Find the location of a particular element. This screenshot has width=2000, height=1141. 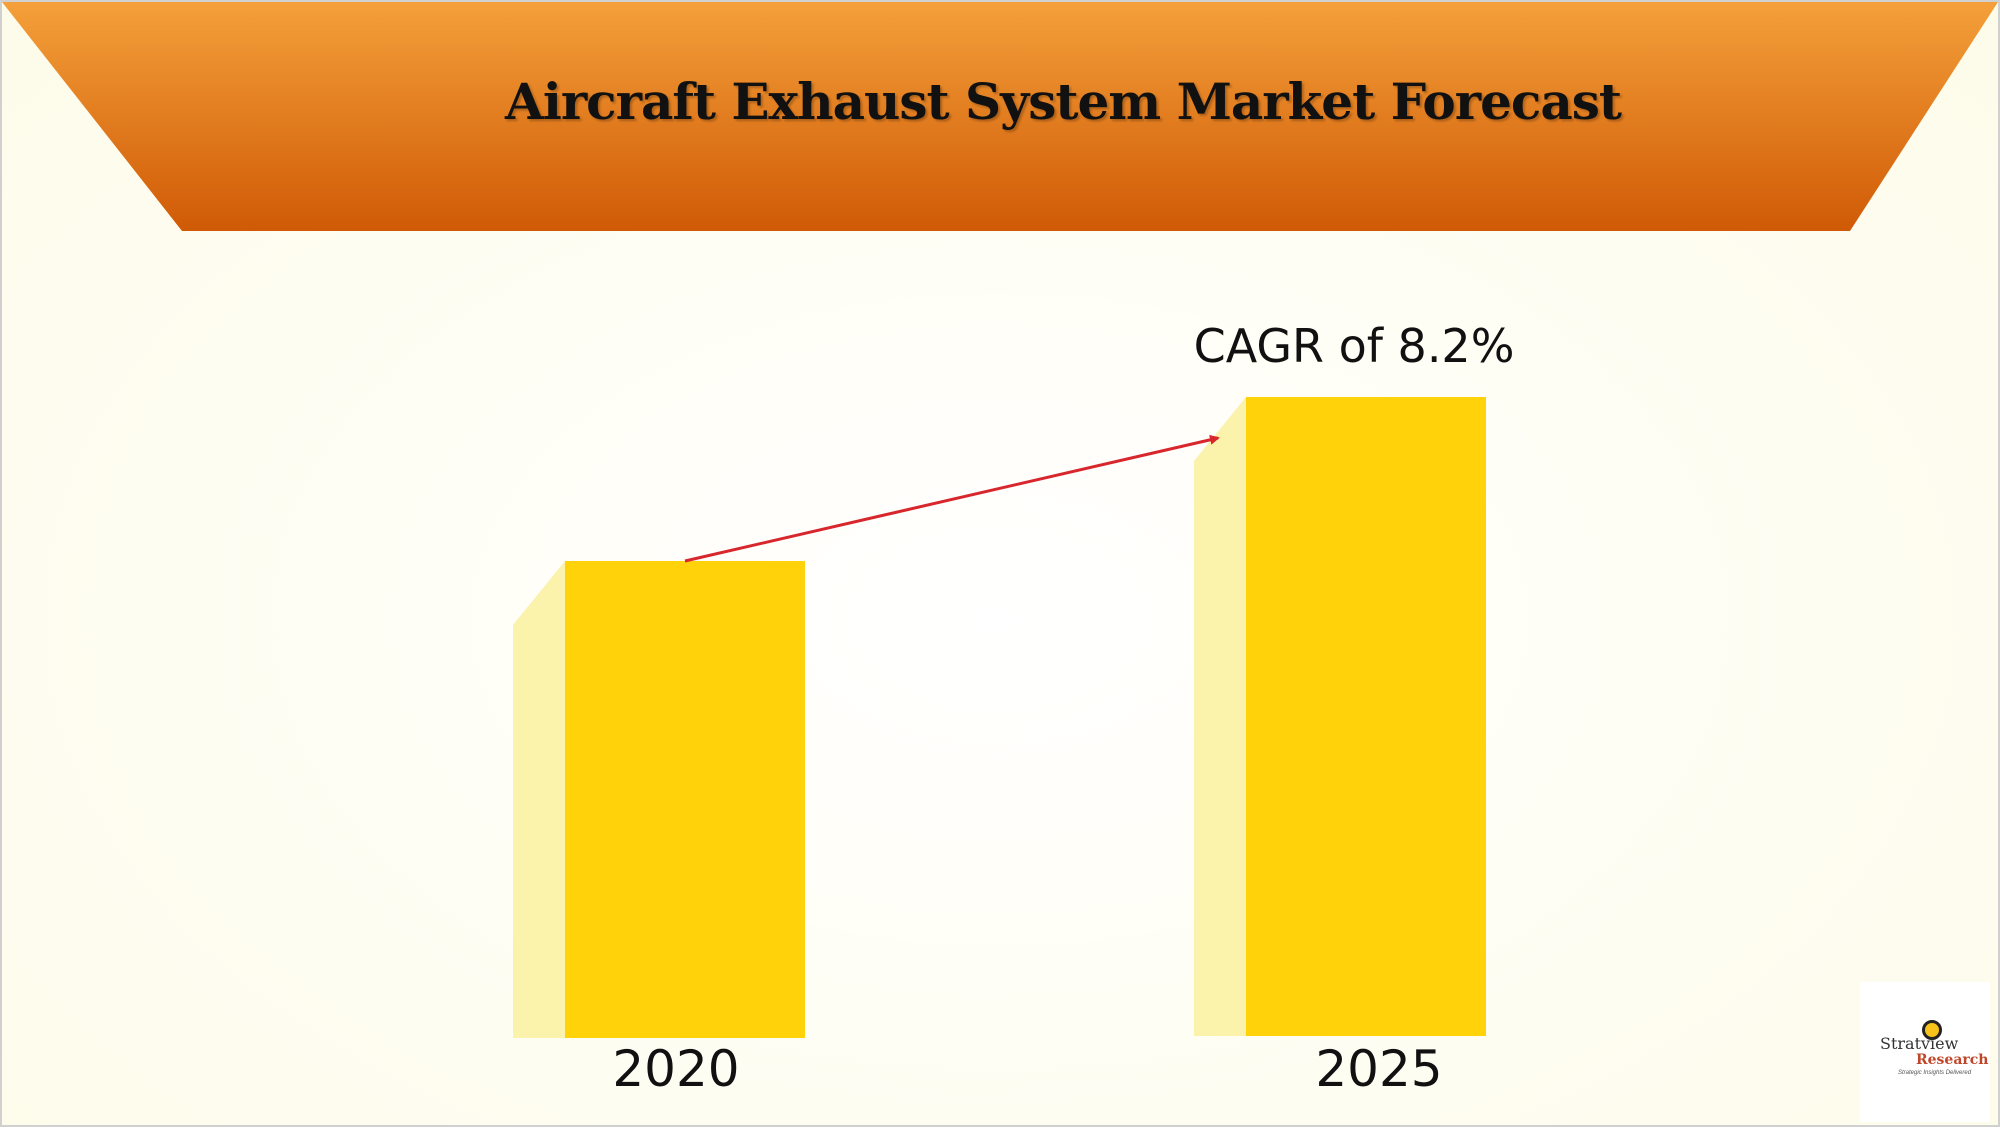

magnifier-icon is located at coordinates (1932, 1030).